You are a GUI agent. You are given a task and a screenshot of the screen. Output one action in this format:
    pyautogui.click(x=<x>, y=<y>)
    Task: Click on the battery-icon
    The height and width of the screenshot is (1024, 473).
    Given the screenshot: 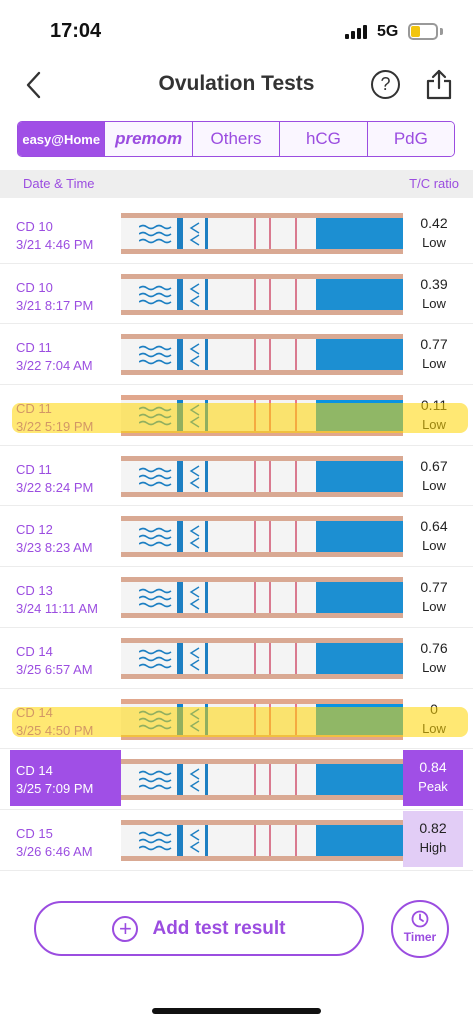 What is the action you would take?
    pyautogui.click(x=423, y=31)
    